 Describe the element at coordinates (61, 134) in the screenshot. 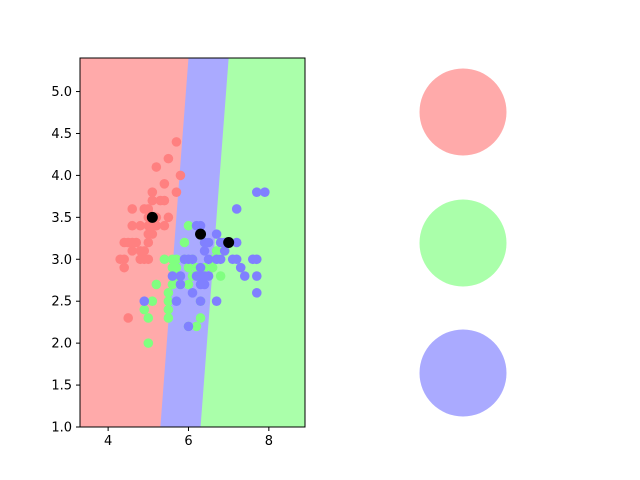

I see `y-tick-label: 4.5` at that location.